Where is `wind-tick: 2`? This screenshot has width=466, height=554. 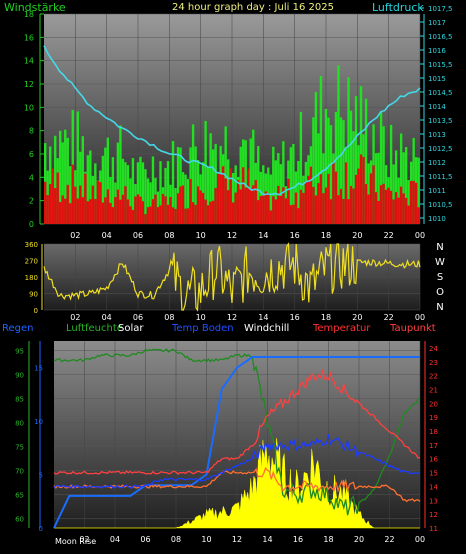
wind-tick: 2 is located at coordinates (31, 201).